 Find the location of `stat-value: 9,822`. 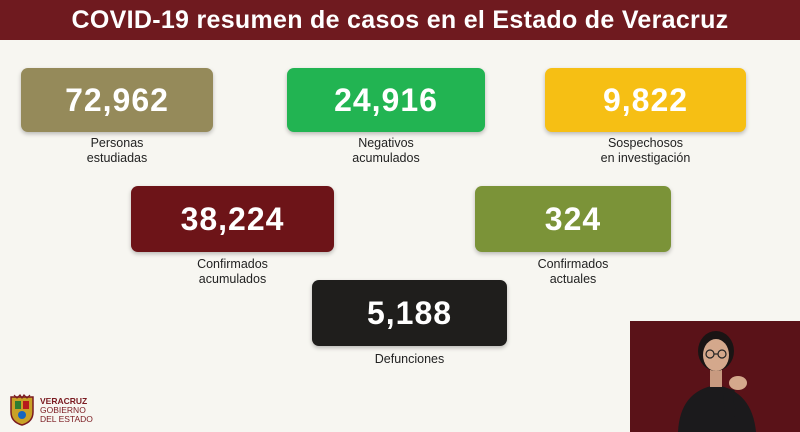

stat-value: 9,822 is located at coordinates (645, 99).